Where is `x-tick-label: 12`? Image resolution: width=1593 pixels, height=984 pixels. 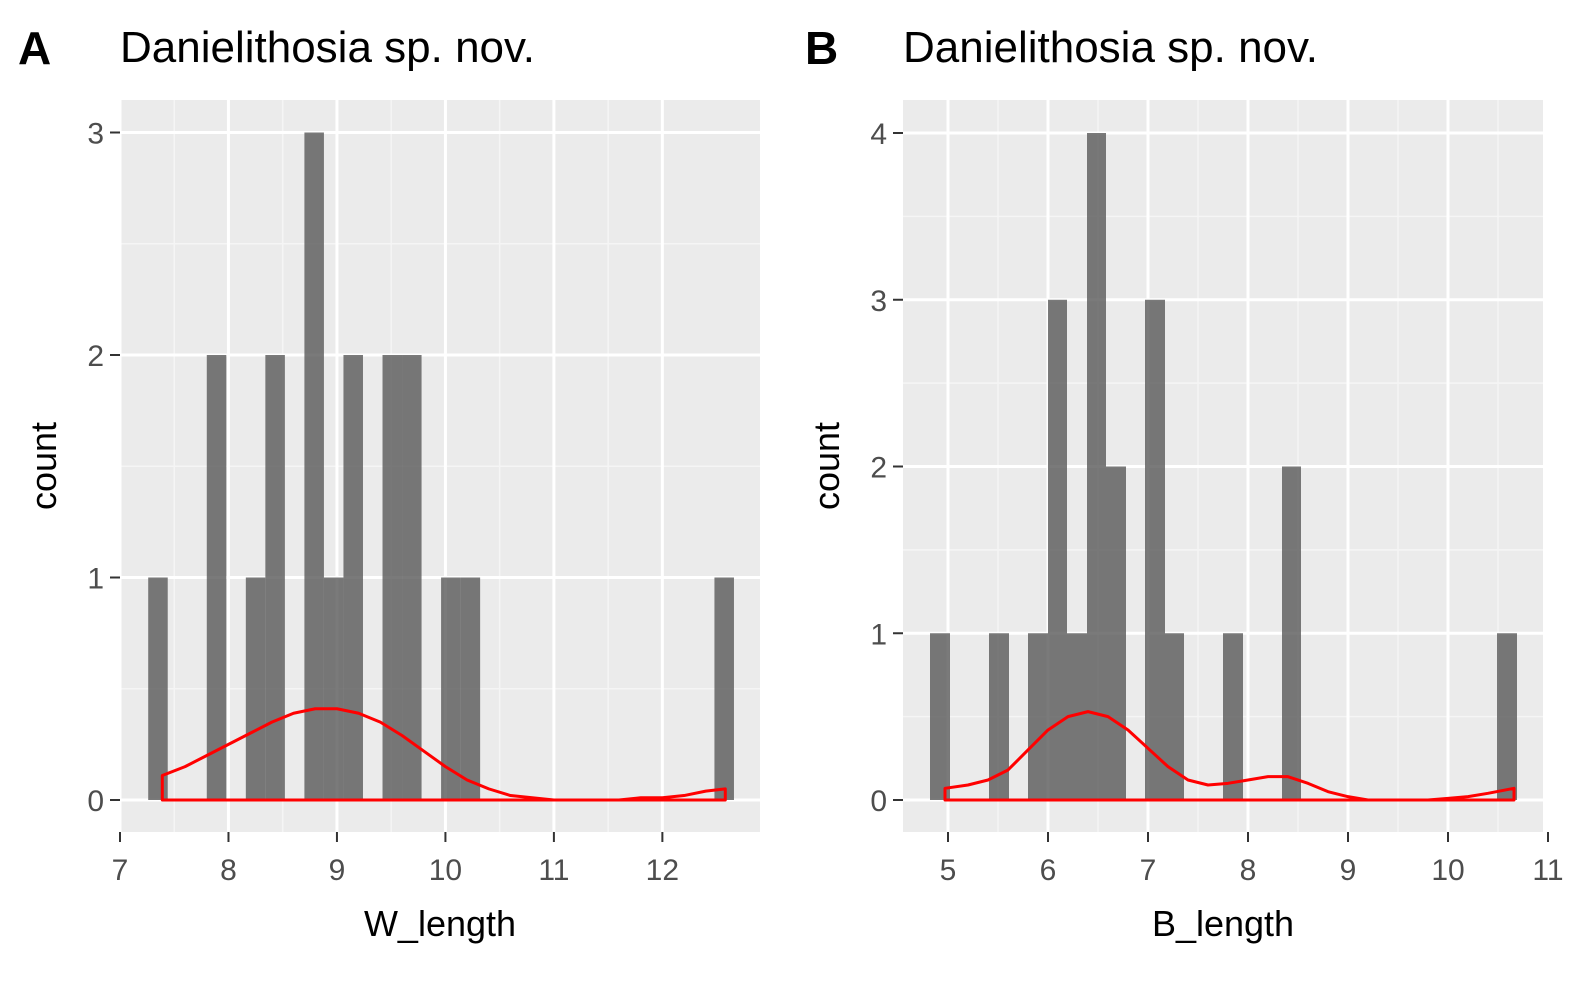
x-tick-label: 12 is located at coordinates (662, 870).